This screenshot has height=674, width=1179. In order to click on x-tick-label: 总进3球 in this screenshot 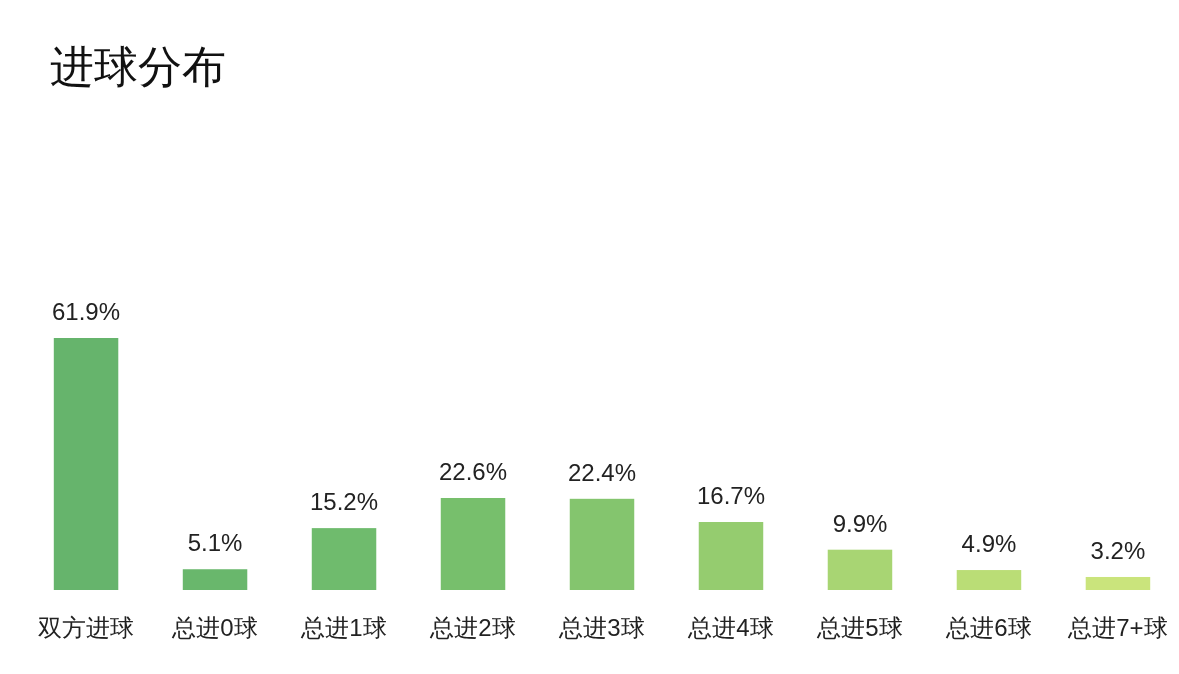, I will do `click(601, 627)`.